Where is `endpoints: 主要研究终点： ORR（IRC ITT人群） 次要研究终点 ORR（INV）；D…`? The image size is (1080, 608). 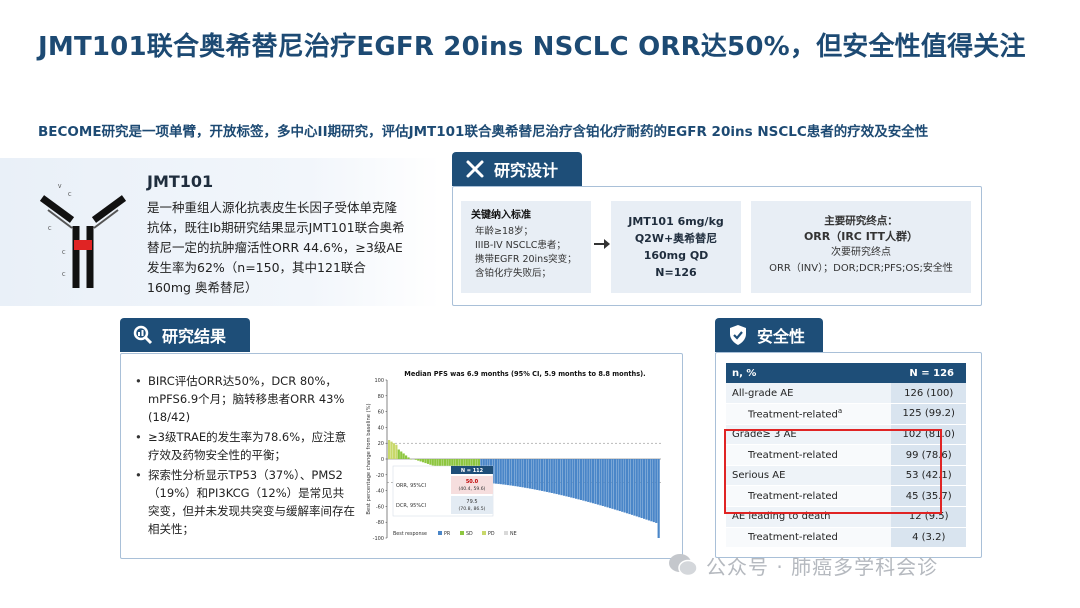
endpoints: 主要研究终点： ORR（IRC ITT人群） 次要研究终点 ORR（INV）；D… is located at coordinates (861, 247).